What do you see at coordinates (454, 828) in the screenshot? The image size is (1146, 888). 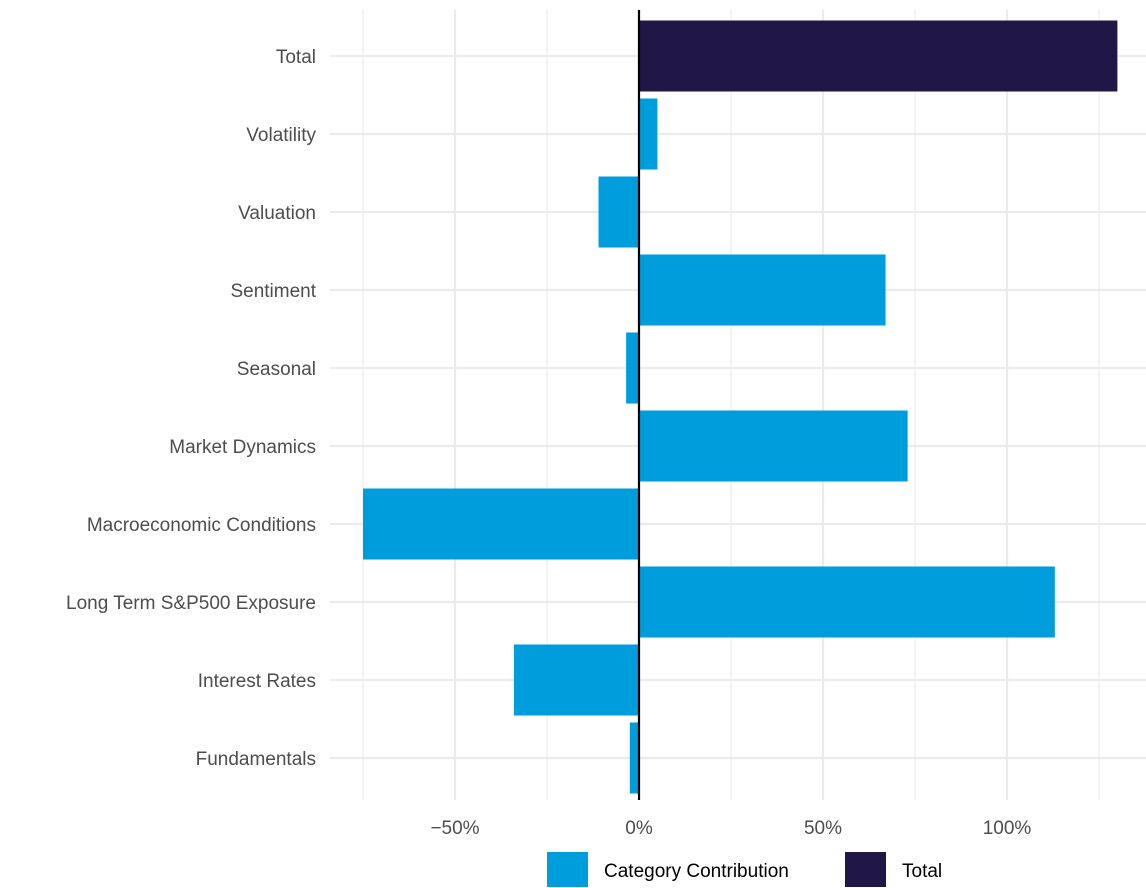 I see `x-tick-label: −50%` at bounding box center [454, 828].